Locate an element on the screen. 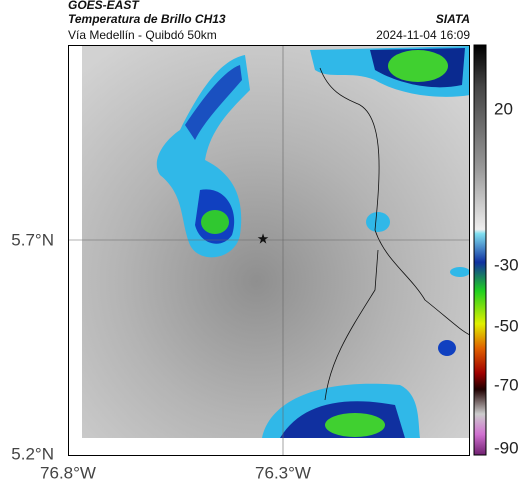 The width and height of the screenshot is (526, 496). colorbar is located at coordinates (480, 250).